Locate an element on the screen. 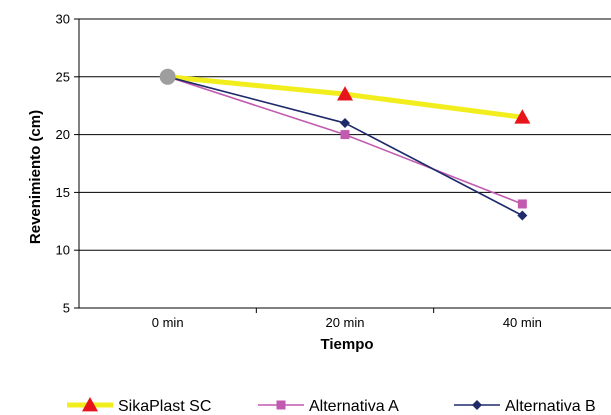 Image resolution: width=611 pixels, height=415 pixels. y-tick-label: 10 is located at coordinates (63, 250).